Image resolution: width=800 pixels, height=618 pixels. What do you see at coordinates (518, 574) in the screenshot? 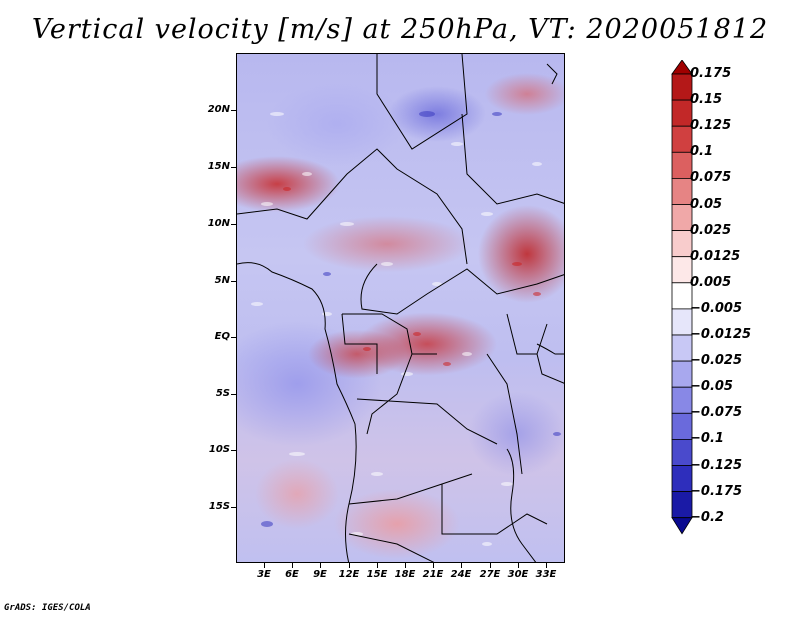
I see `lon-label: 30E` at bounding box center [518, 574].